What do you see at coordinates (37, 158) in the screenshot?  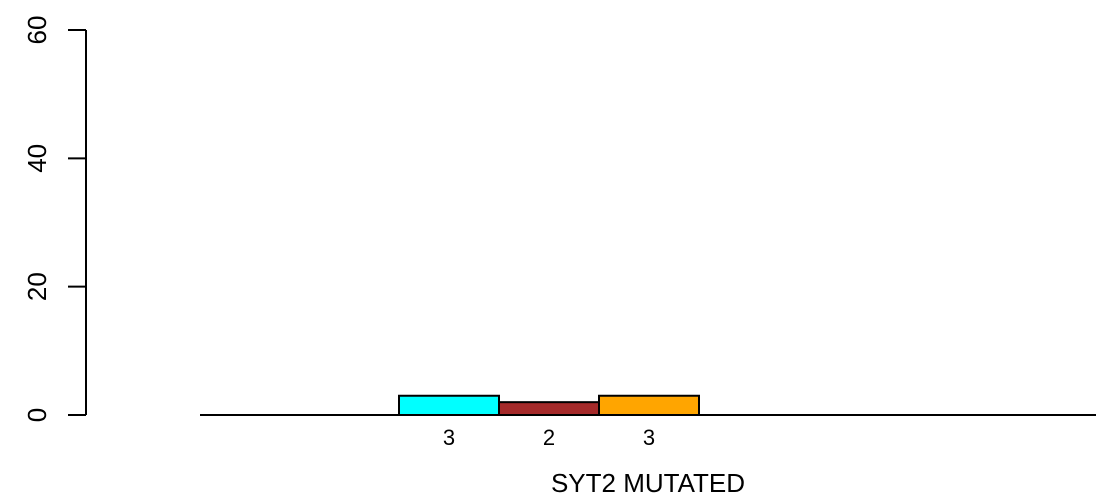 I see `y-tick-label: 40` at bounding box center [37, 158].